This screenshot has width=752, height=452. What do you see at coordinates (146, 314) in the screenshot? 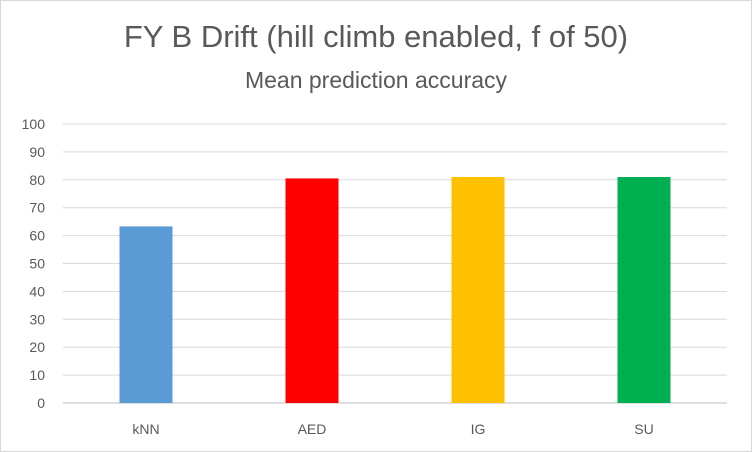
I see `bar-knn` at bounding box center [146, 314].